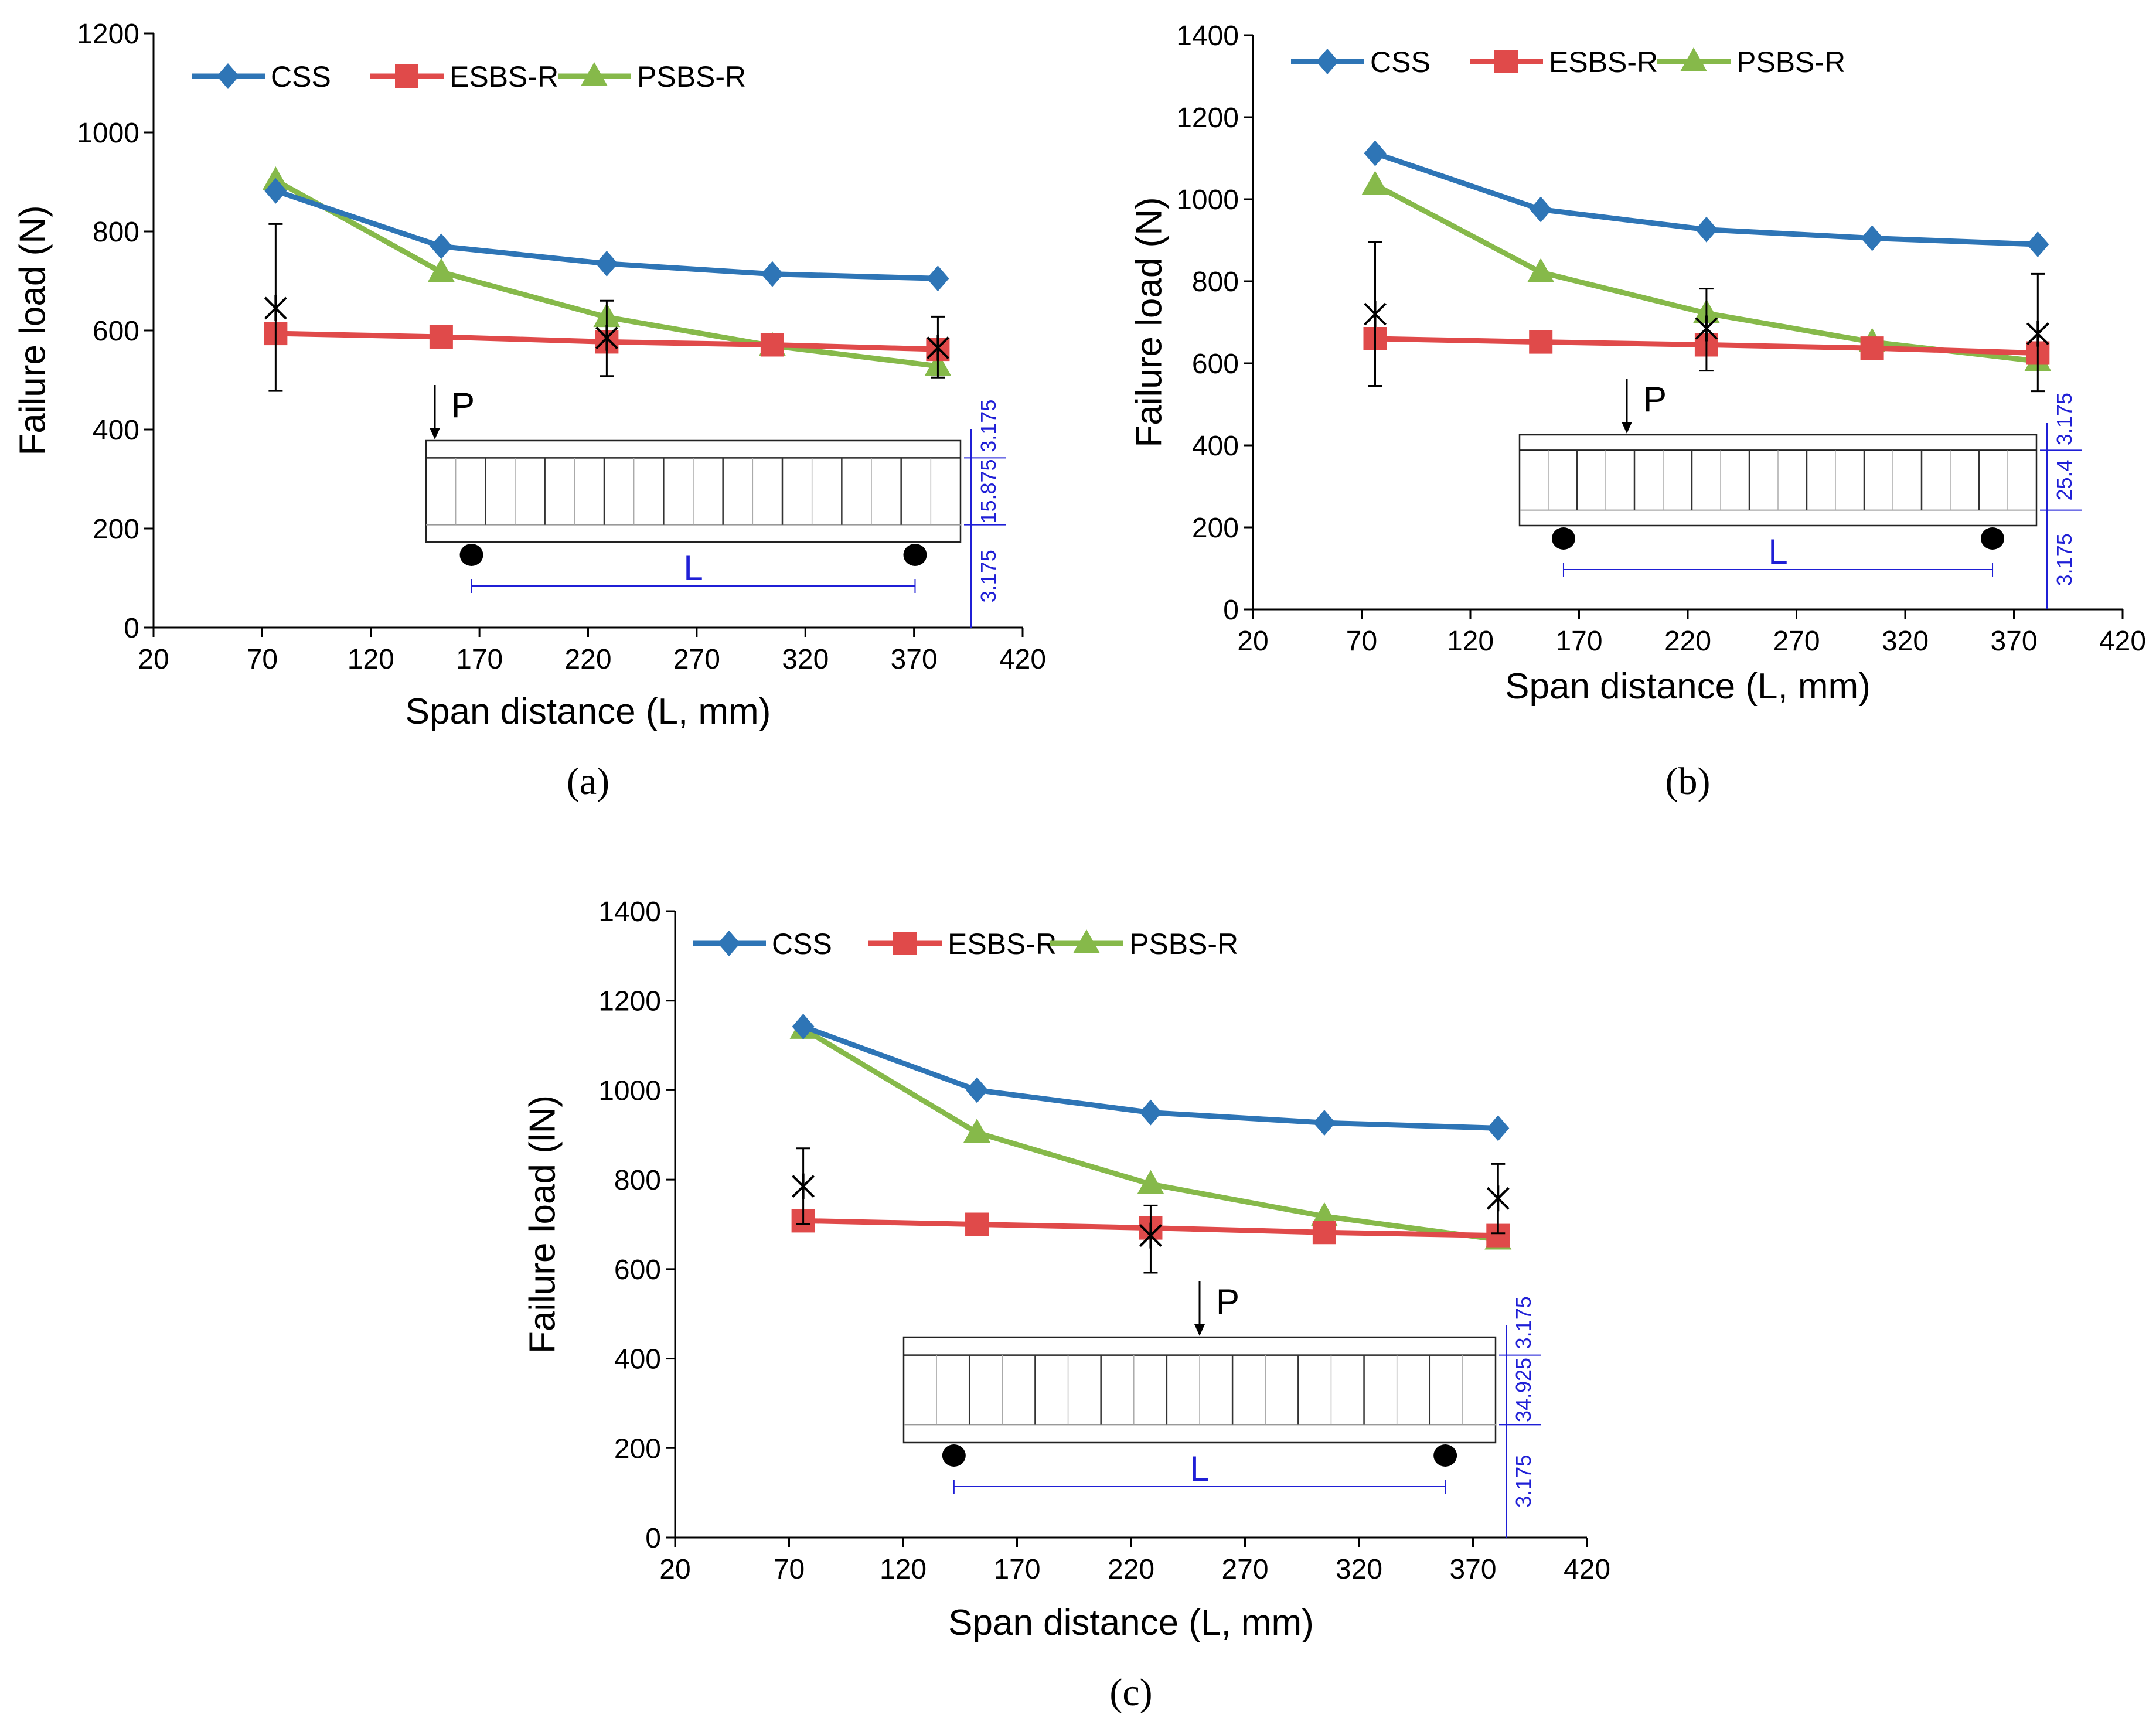 The width and height of the screenshot is (2156, 1728). What do you see at coordinates (1221, 1409) in the screenshot?
I see `beam-schematic: P L 3.175 34.925 3.175` at bounding box center [1221, 1409].